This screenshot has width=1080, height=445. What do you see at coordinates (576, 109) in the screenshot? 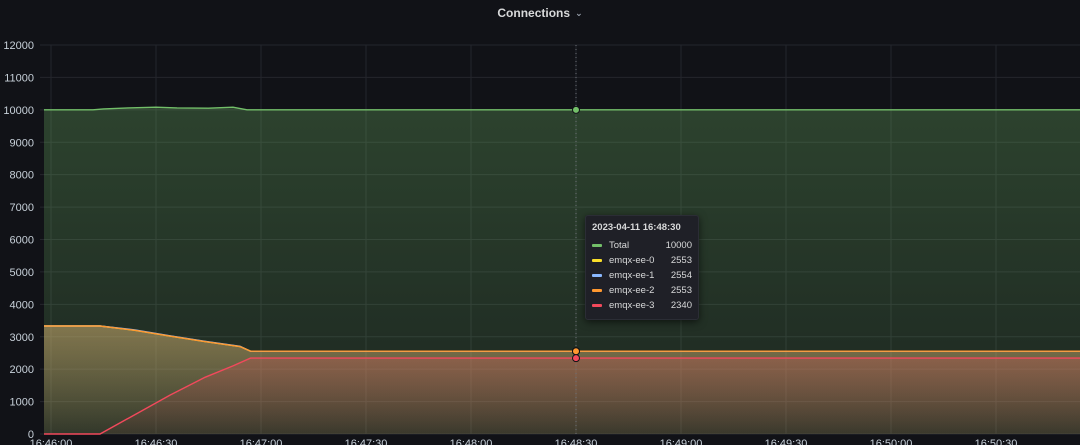
I see `hover-point-Total` at bounding box center [576, 109].